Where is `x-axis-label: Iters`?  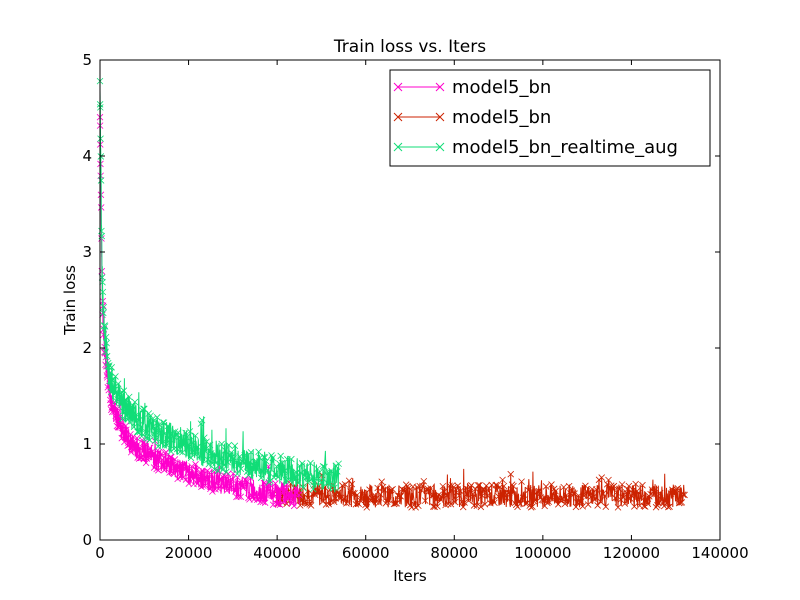 x-axis-label: Iters is located at coordinates (410, 576).